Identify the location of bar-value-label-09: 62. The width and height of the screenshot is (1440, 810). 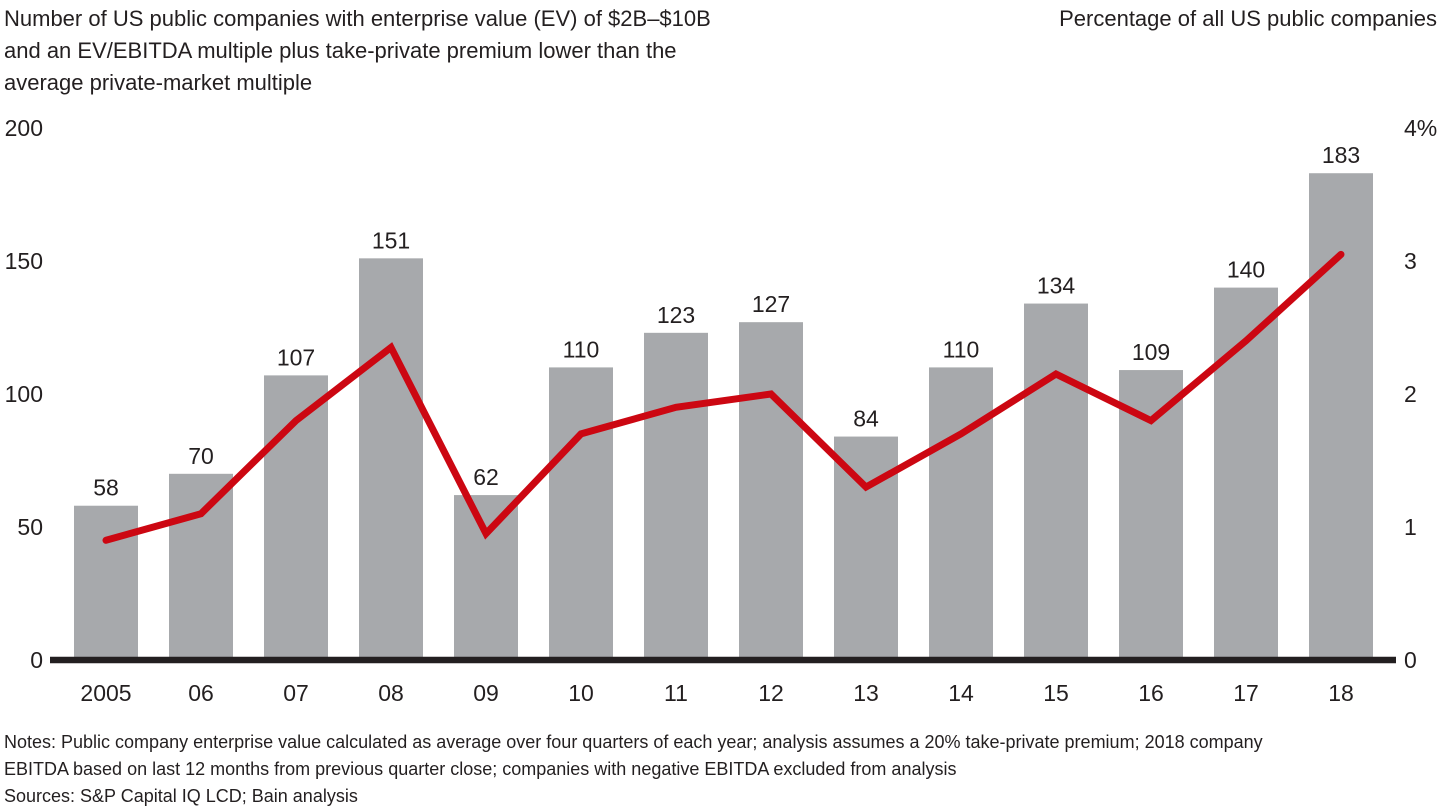
(486, 477).